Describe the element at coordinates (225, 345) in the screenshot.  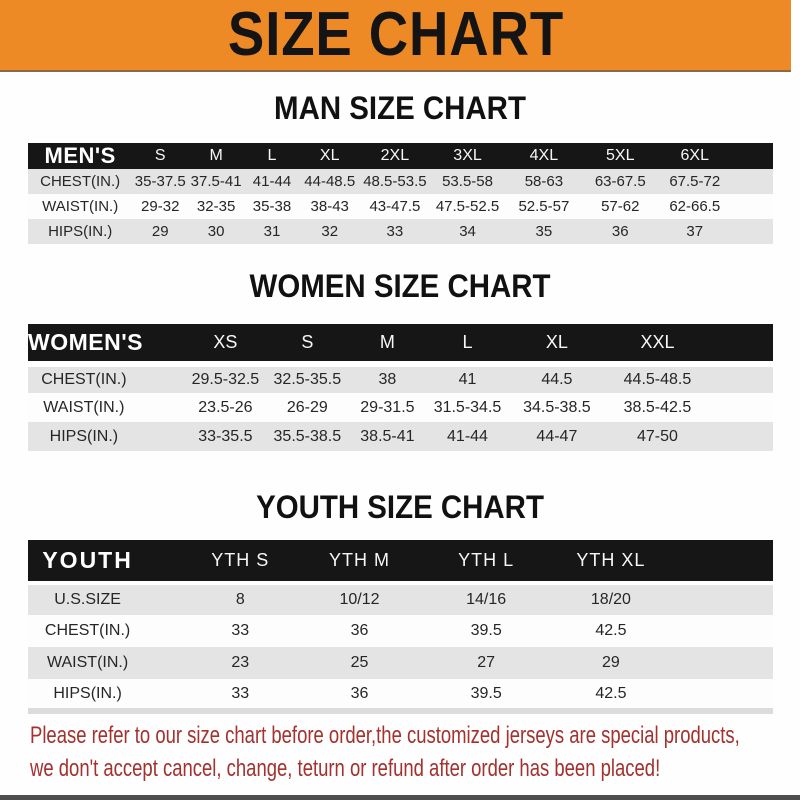
I see `column-header: XS` at that location.